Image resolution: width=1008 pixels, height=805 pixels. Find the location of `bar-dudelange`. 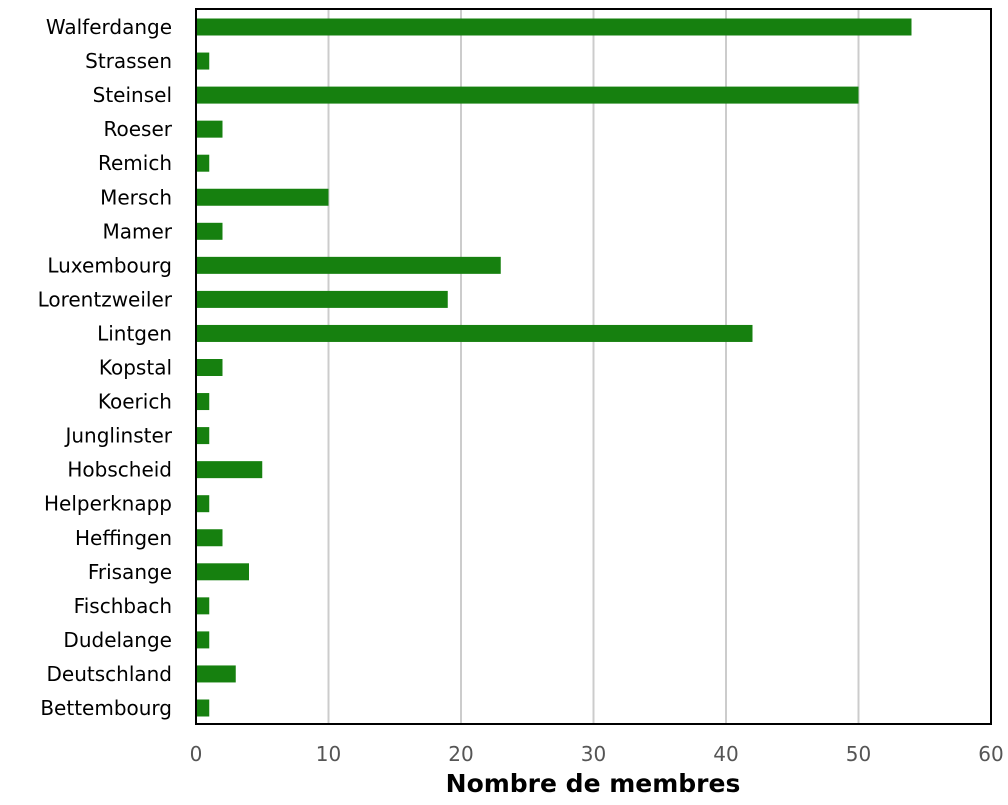

bar-dudelange is located at coordinates (203, 640).